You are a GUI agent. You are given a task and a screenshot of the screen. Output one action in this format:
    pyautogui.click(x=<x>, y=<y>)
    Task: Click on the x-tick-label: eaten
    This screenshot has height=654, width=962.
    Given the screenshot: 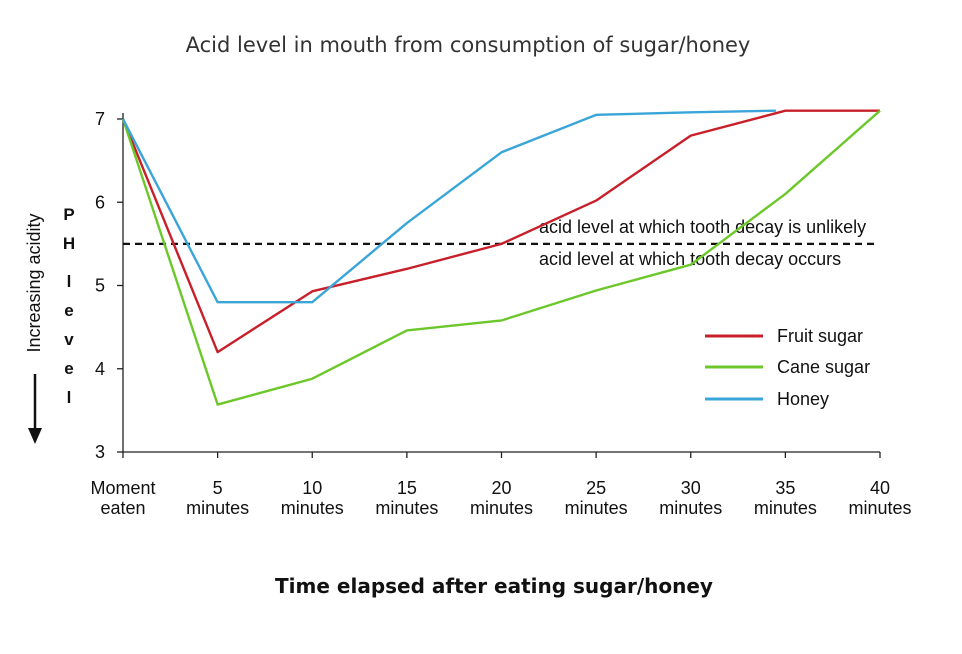 What is the action you would take?
    pyautogui.click(x=122, y=508)
    